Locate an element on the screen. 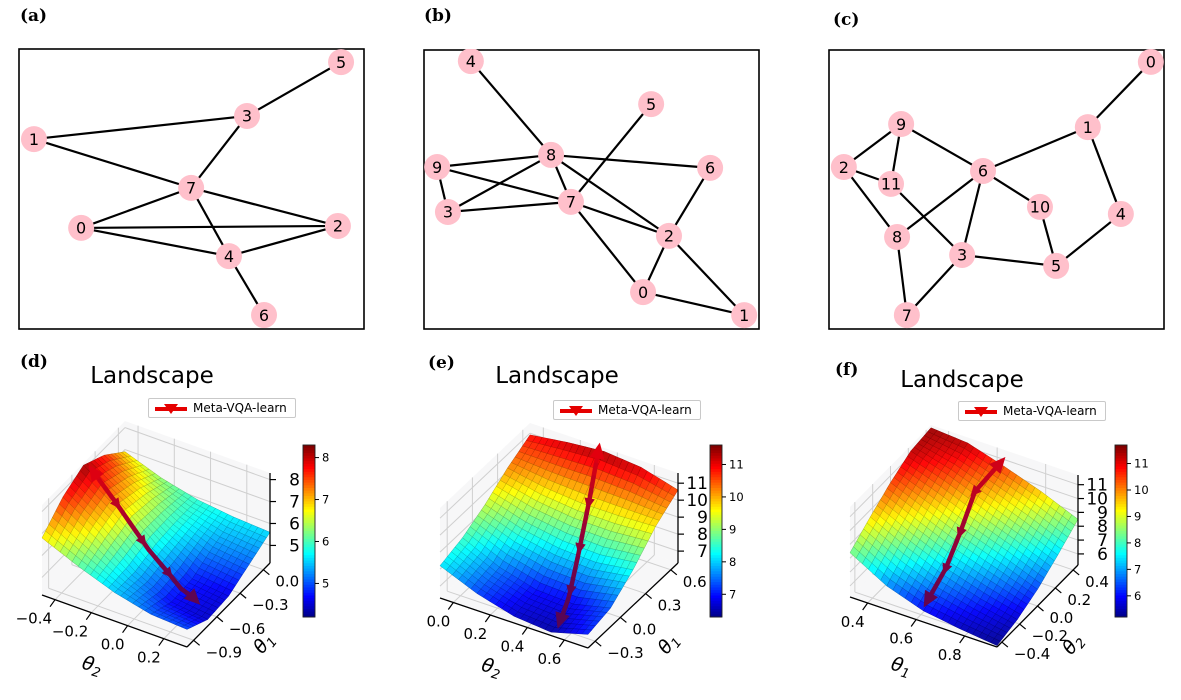 The height and width of the screenshot is (700, 1181). legend-f: Meta-VQA-learn is located at coordinates (1032, 411).